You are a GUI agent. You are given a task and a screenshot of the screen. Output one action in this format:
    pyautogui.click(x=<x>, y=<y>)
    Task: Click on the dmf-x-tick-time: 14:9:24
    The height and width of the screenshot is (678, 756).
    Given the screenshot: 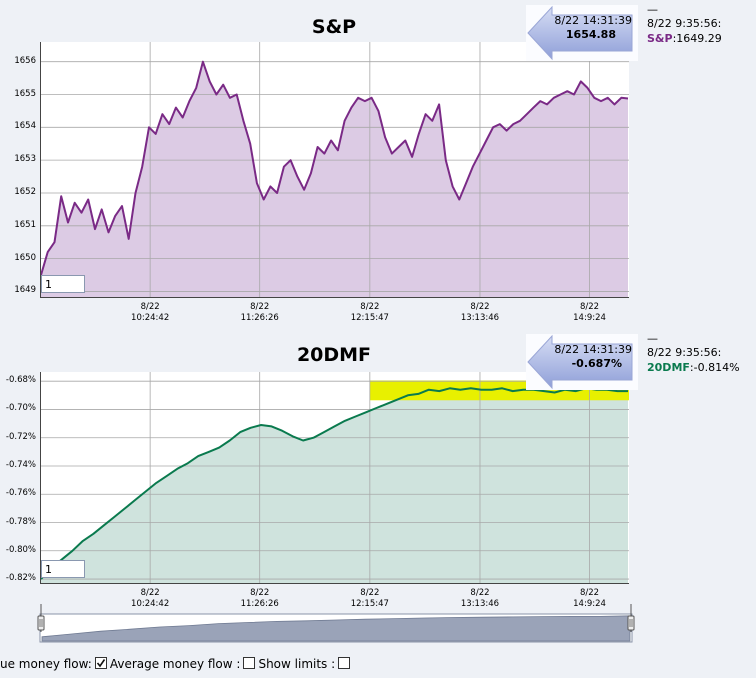 What is the action you would take?
    pyautogui.click(x=589, y=604)
    